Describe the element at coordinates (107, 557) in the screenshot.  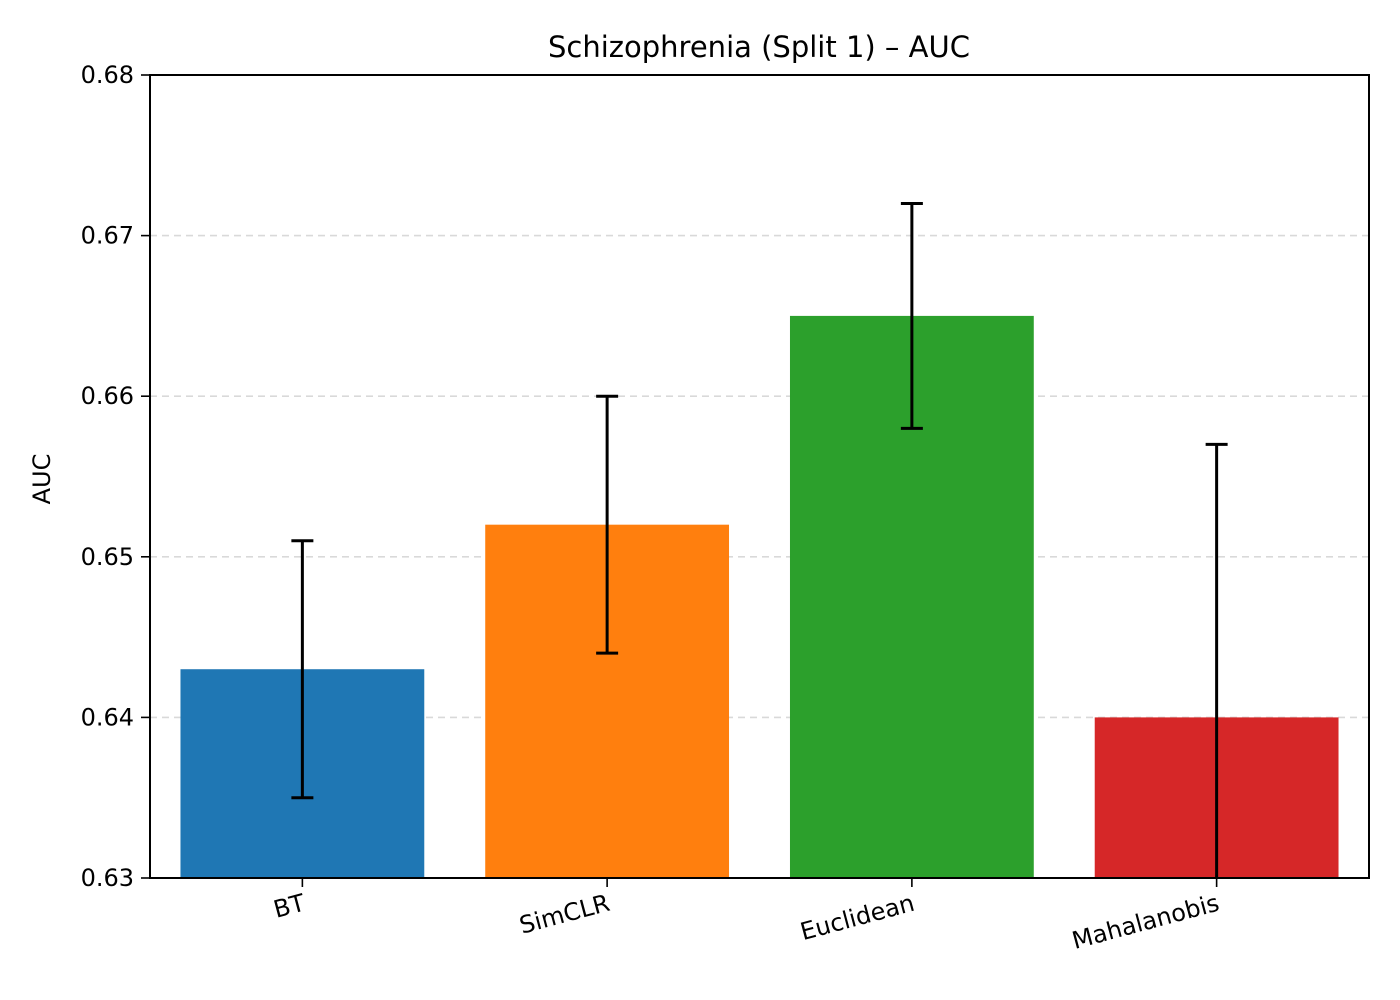
I see `y-tick-label: 0.65` at that location.